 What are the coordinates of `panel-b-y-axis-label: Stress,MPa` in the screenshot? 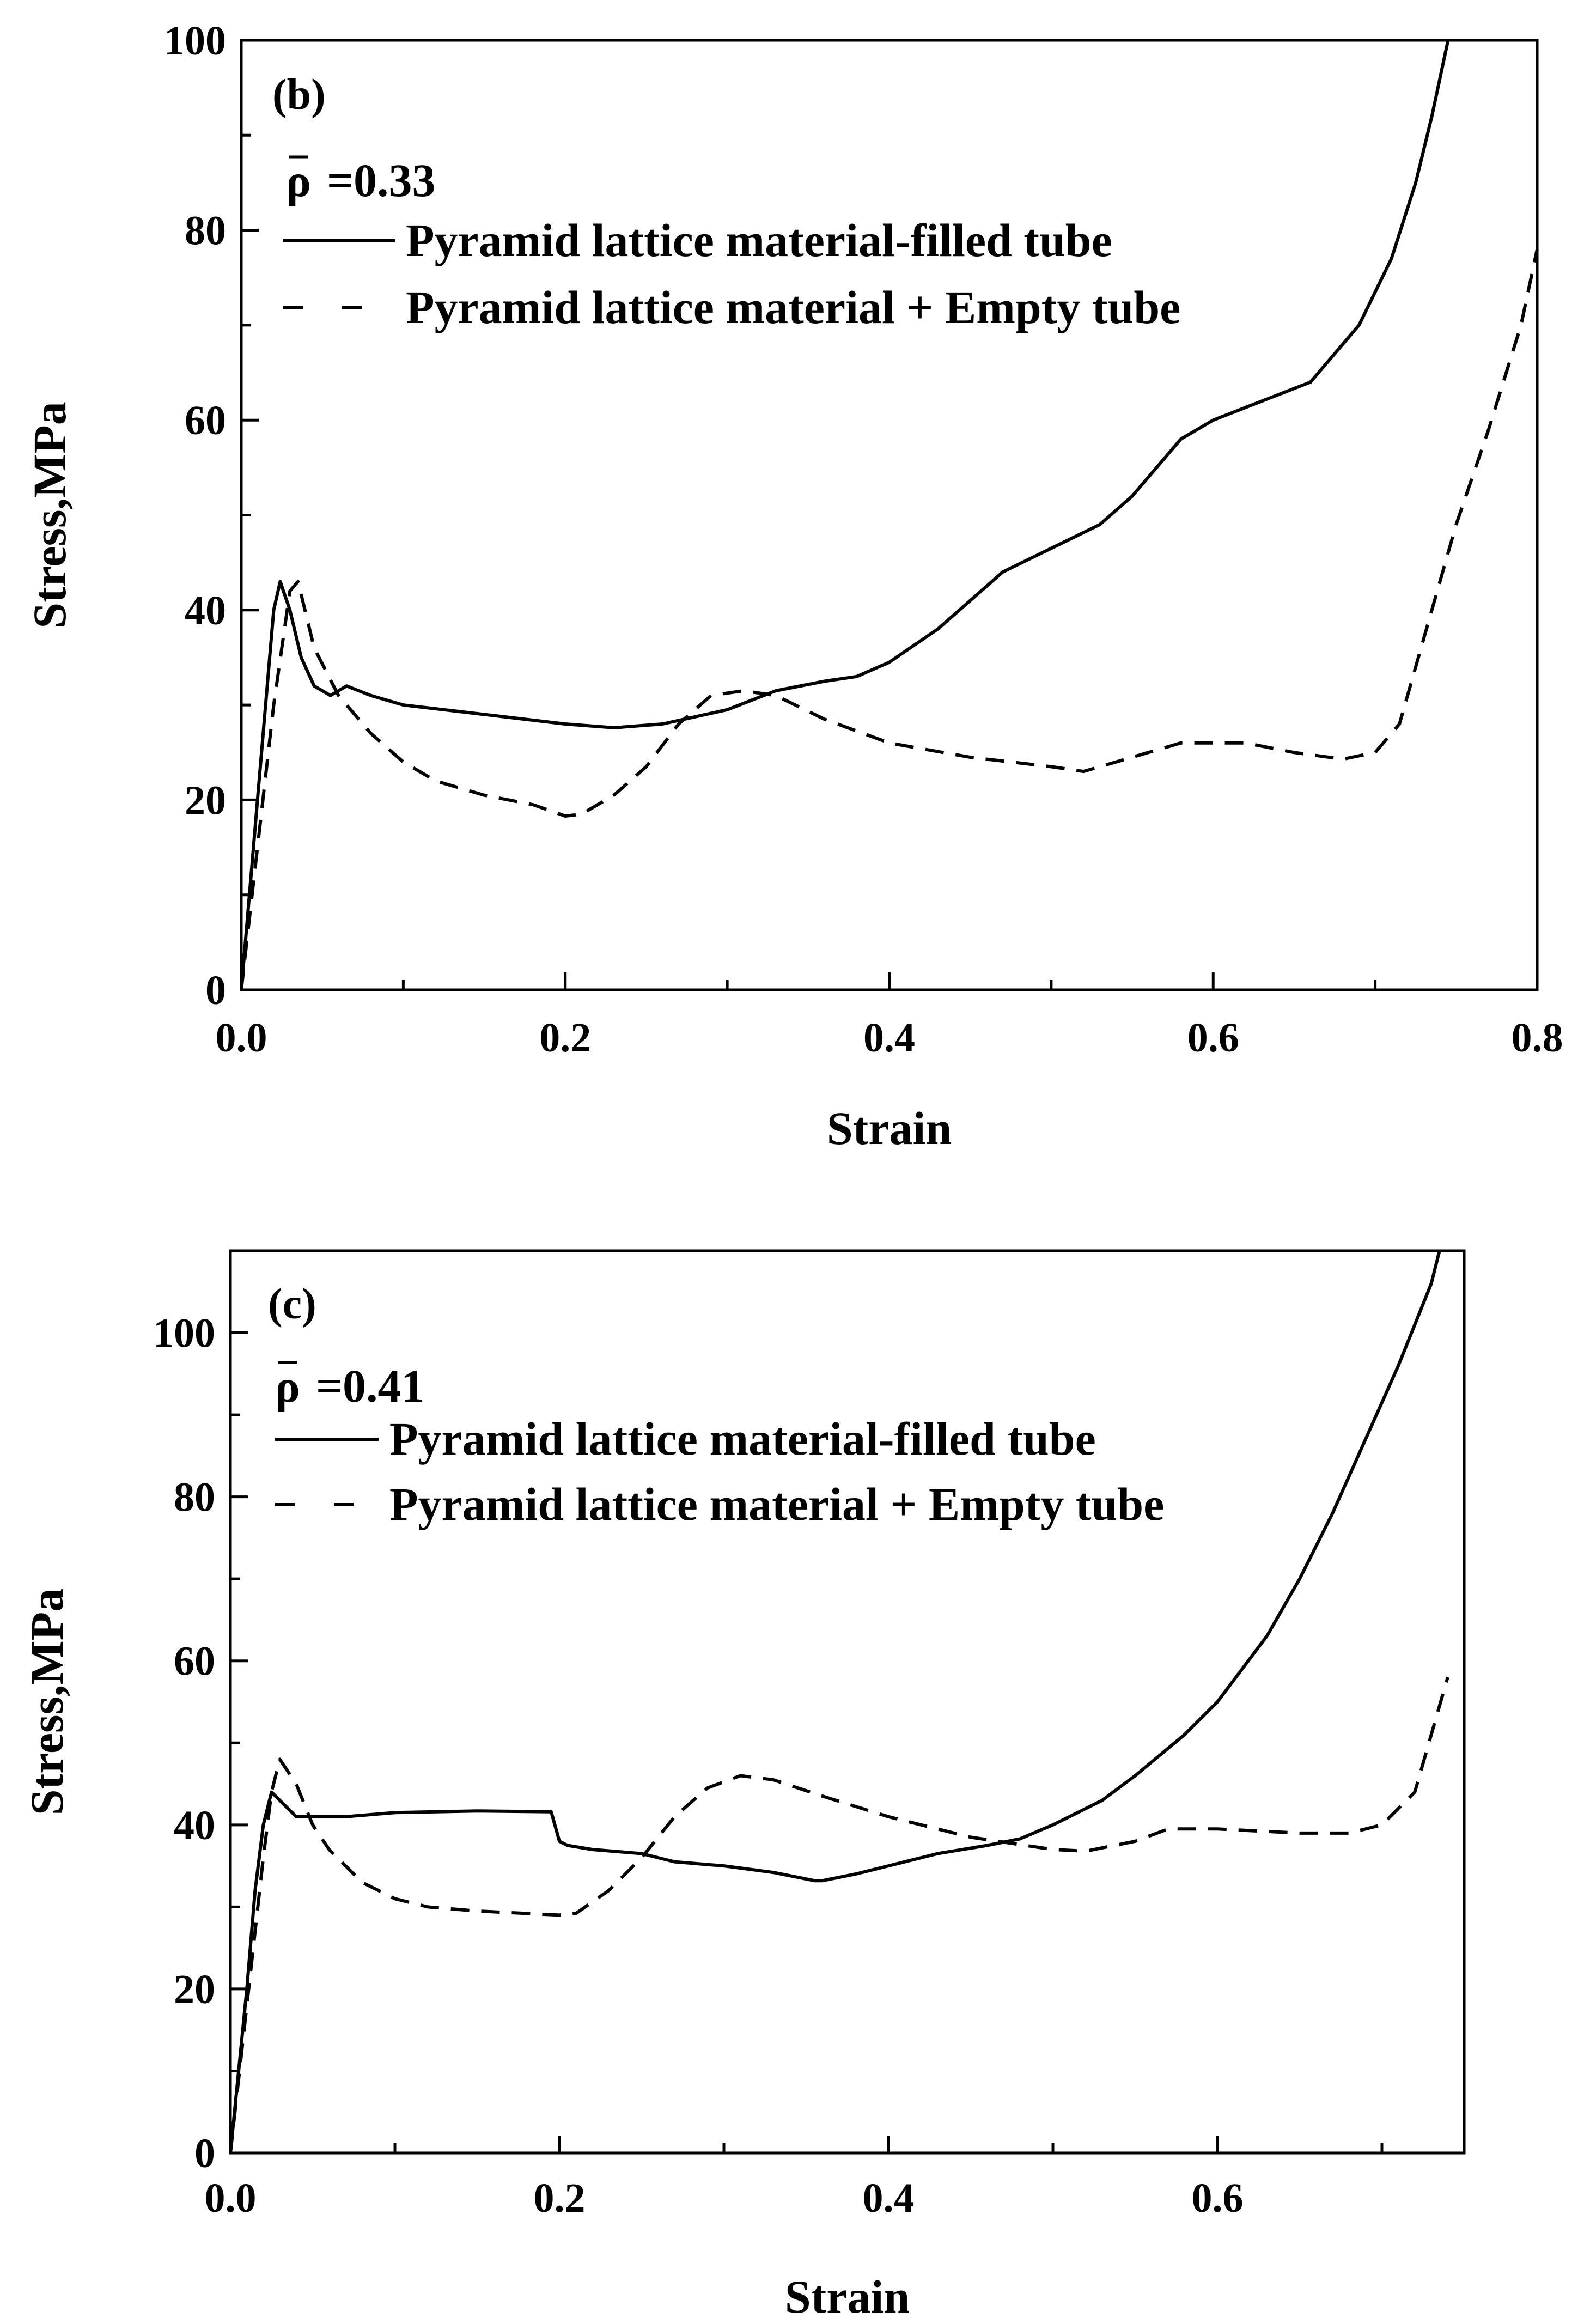 It's located at (49, 514).